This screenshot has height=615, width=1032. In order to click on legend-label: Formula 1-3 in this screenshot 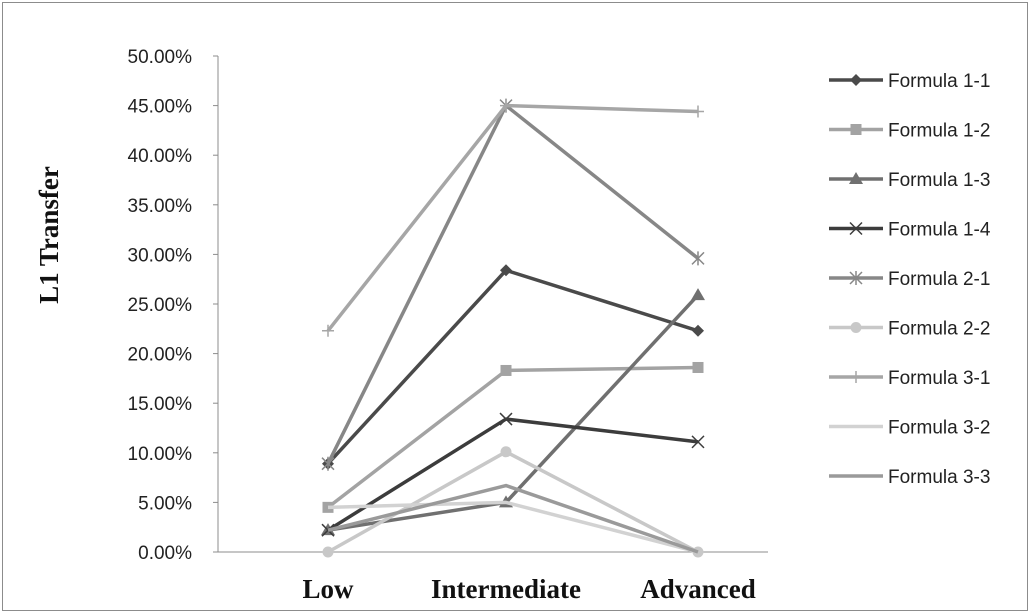, I will do `click(939, 180)`.